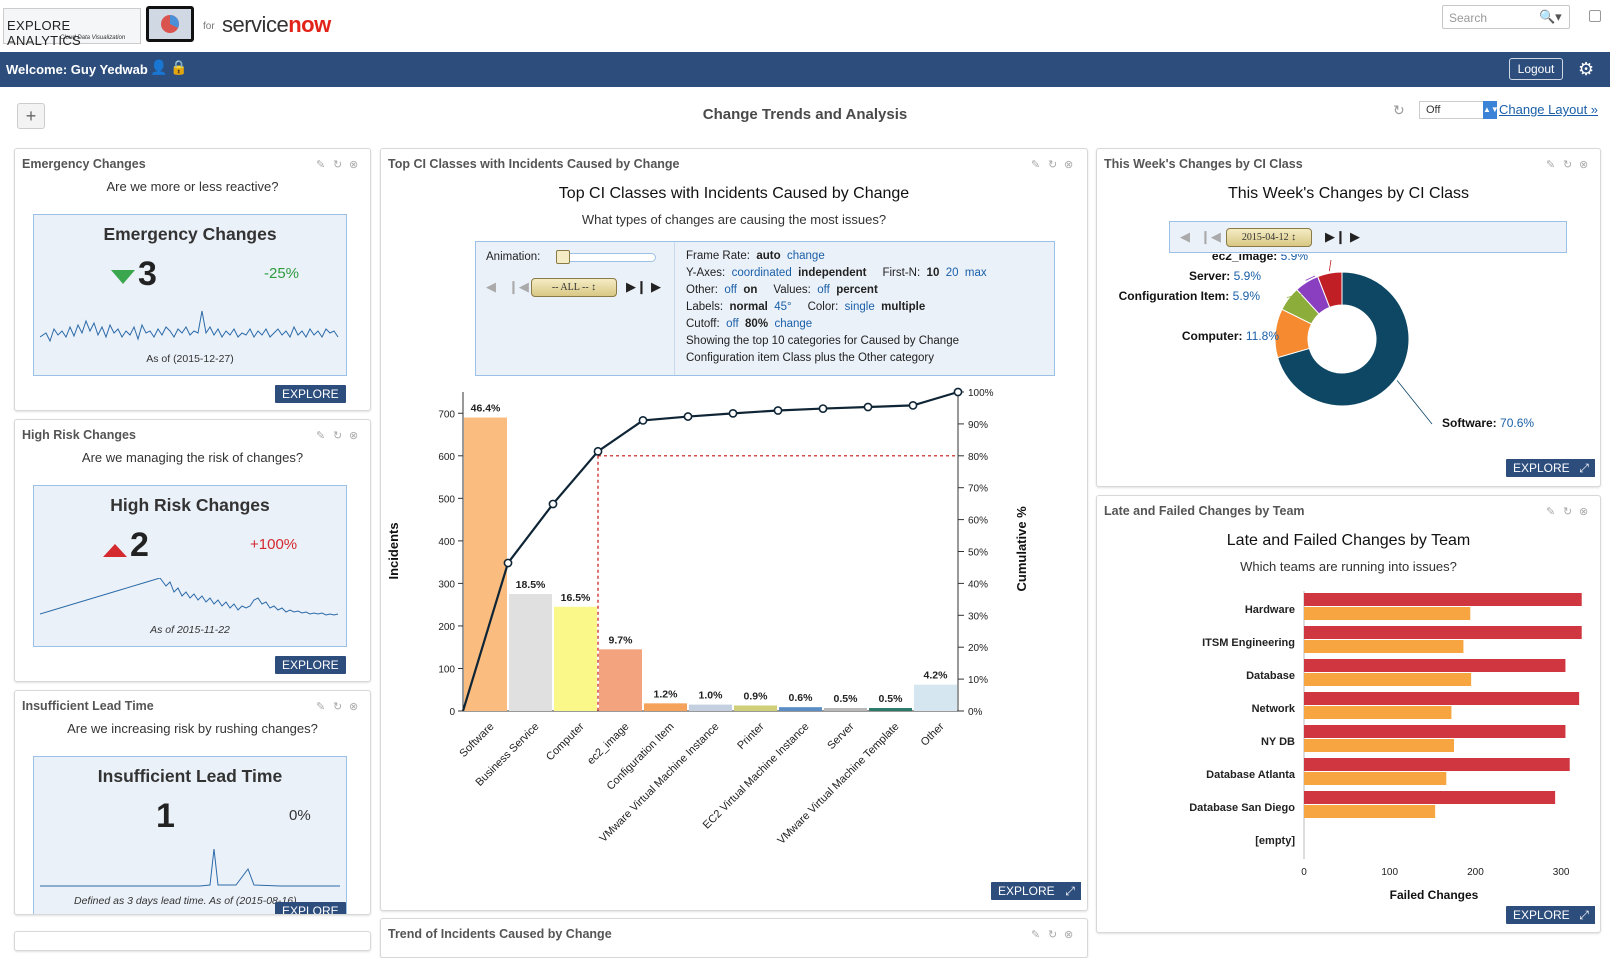  Describe the element at coordinates (608, 257) in the screenshot. I see `animation-slider` at that location.